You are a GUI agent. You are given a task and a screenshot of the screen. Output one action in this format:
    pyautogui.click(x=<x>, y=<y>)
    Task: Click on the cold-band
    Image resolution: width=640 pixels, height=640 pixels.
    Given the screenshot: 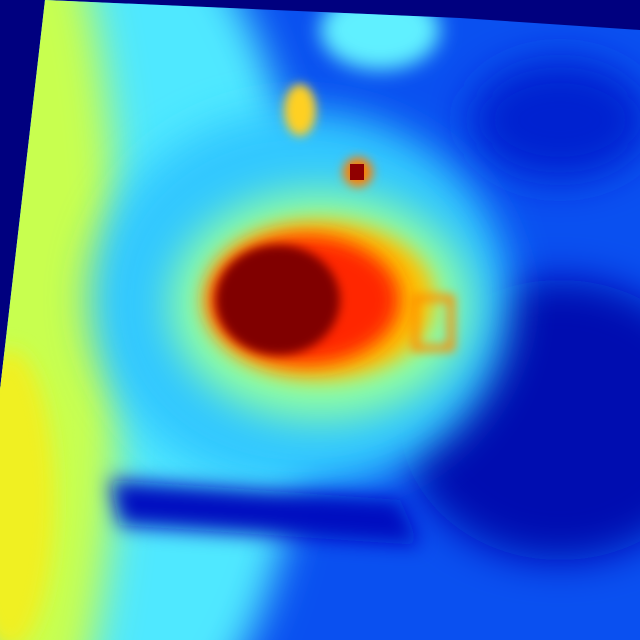 What is the action you would take?
    pyautogui.click(x=265, y=512)
    